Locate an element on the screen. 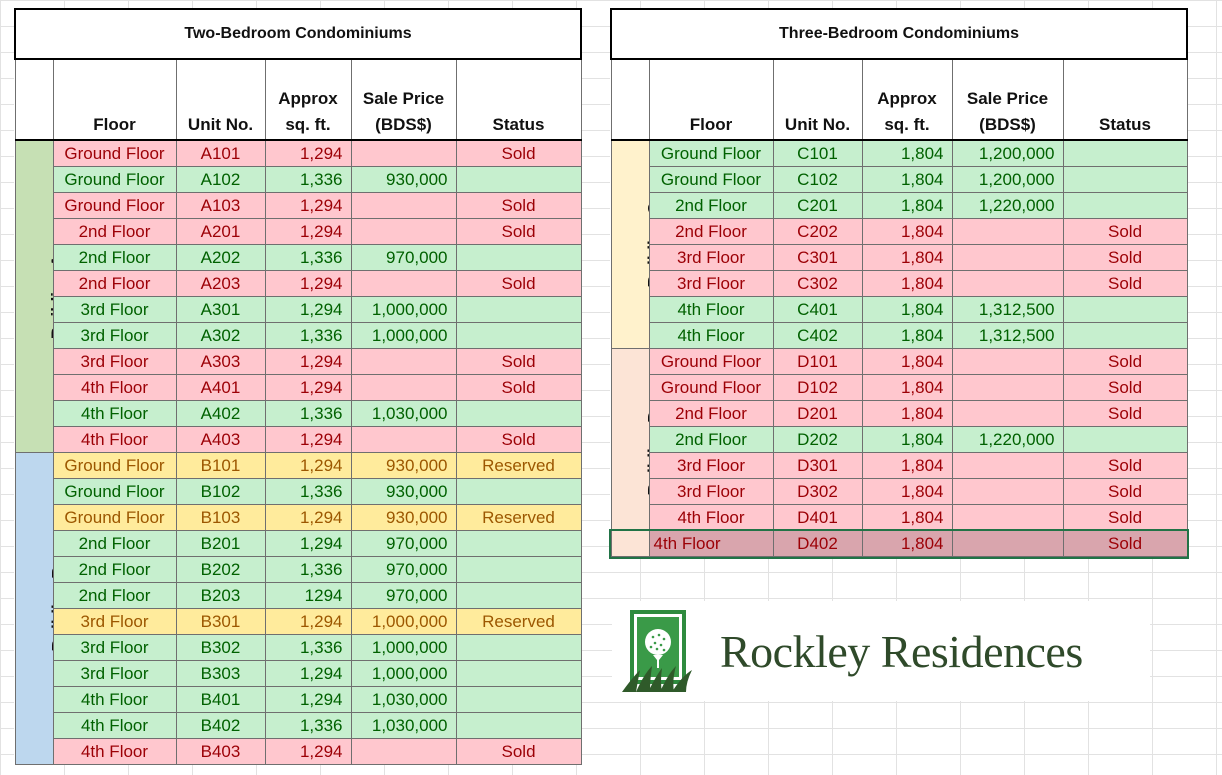 This screenshot has width=1222, height=775. unit-cell: A302 is located at coordinates (220, 335).